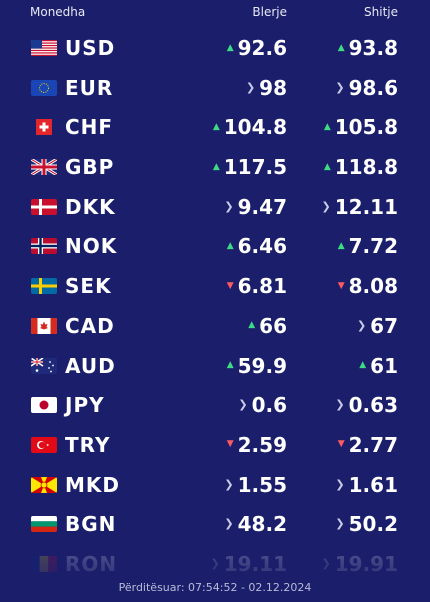  Describe the element at coordinates (366, 563) in the screenshot. I see `sell-rate-value: 19.91` at that location.